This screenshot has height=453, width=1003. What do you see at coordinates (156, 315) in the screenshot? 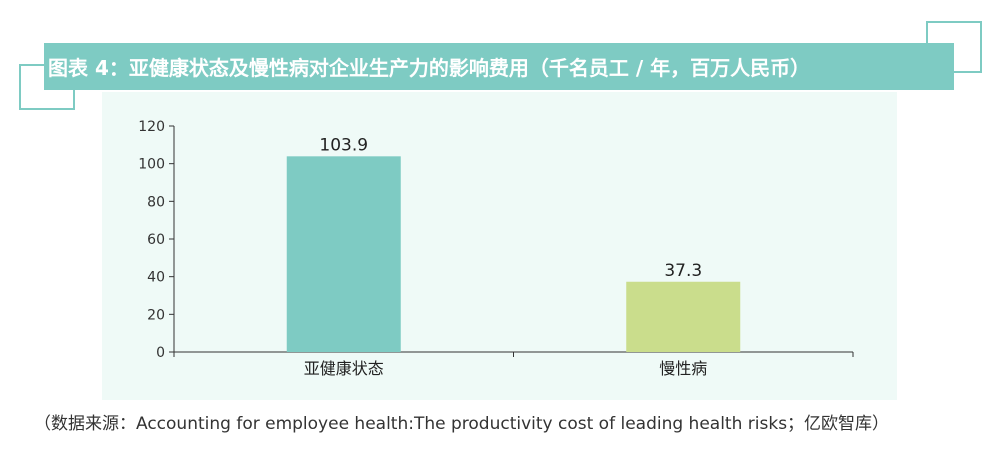
I see `y-tick-label: 20` at bounding box center [156, 315].